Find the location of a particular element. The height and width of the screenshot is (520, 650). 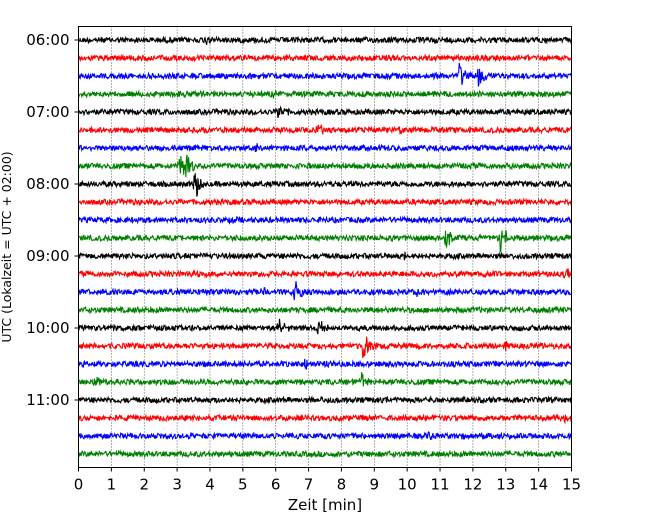

x-tick-label: 7 is located at coordinates (309, 485).